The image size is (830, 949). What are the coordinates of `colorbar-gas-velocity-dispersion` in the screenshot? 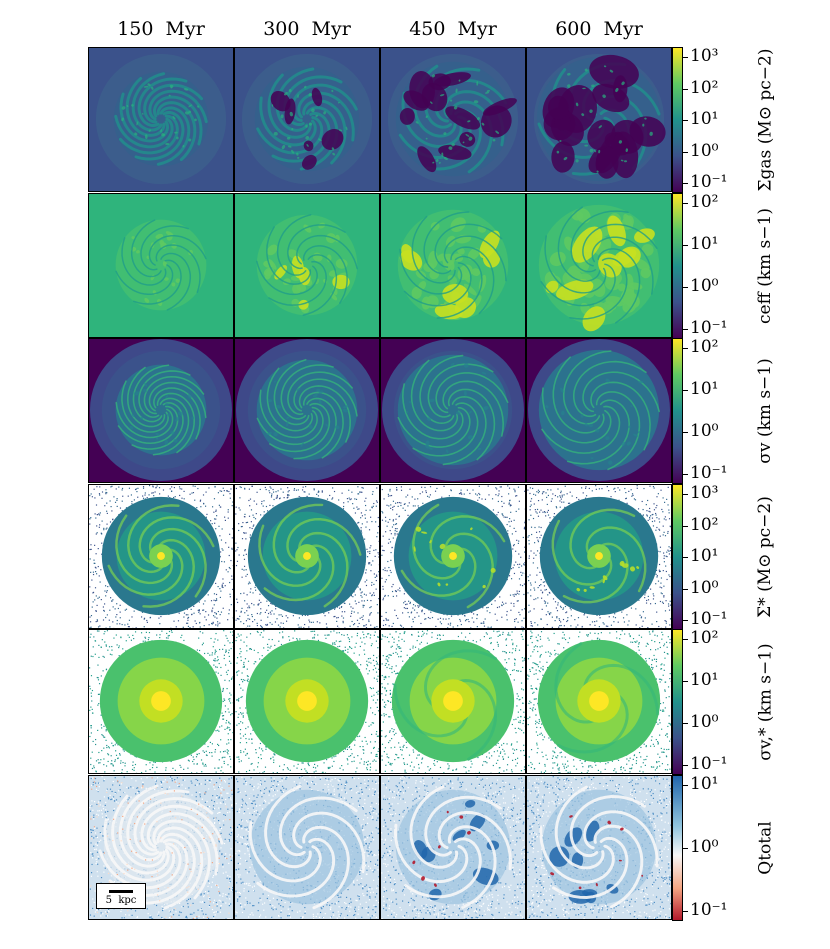 It's located at (677, 411).